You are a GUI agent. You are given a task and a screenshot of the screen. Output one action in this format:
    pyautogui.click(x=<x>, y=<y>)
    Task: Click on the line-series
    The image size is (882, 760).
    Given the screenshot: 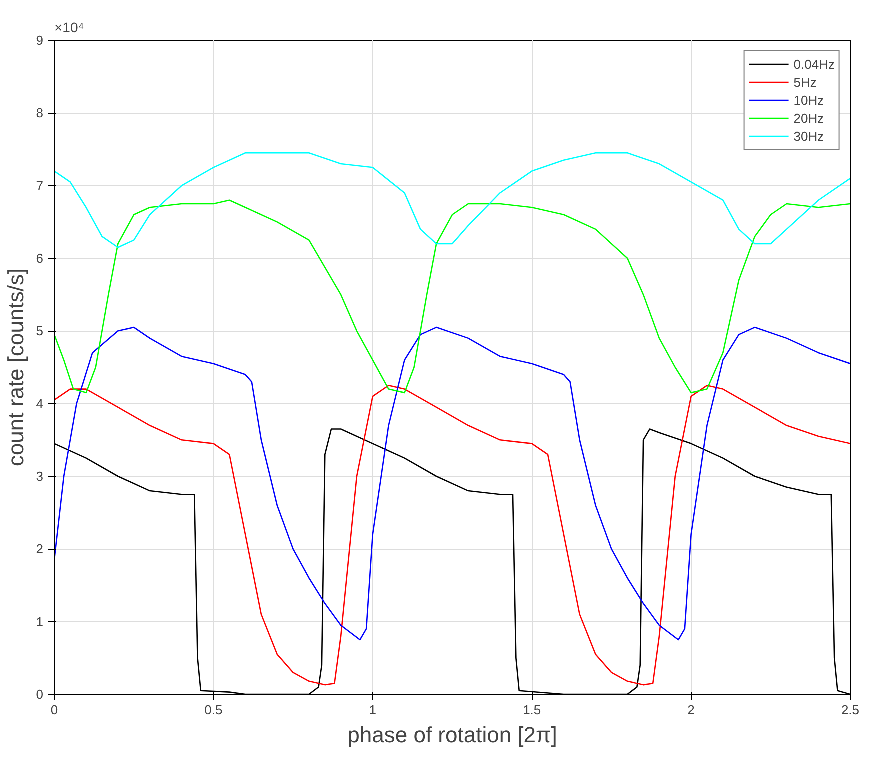 What is the action you would take?
    pyautogui.click(x=452, y=200)
    